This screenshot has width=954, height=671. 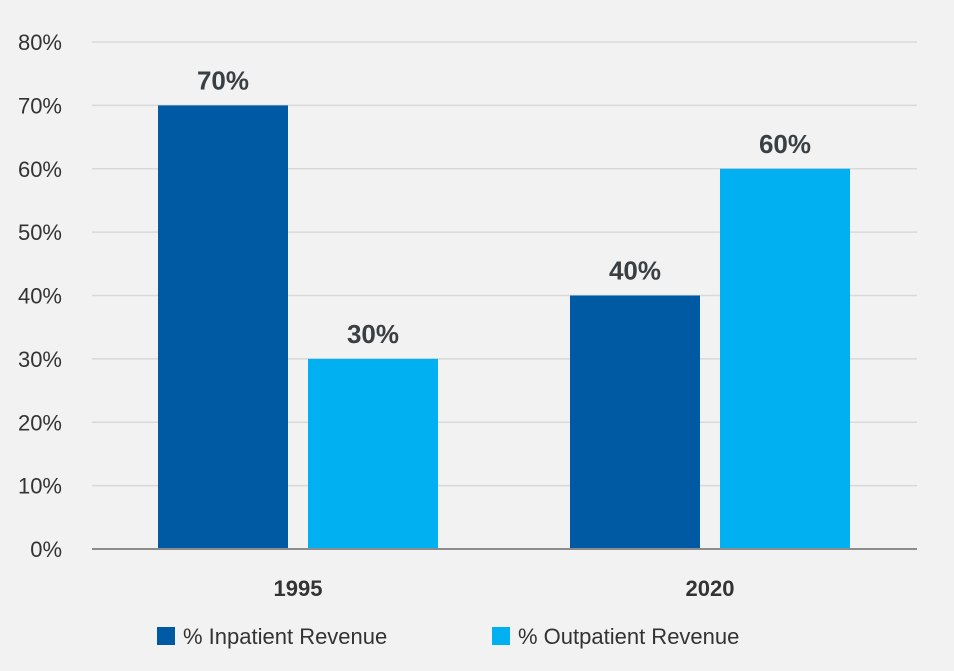 I want to click on bar-outpatient-1995, so click(x=373, y=453).